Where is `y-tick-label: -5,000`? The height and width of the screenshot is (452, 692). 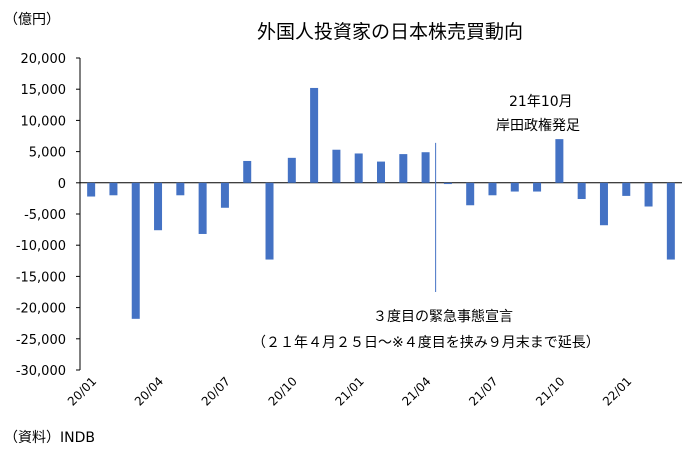
y-tick-label: -5,000 is located at coordinates (45, 215).